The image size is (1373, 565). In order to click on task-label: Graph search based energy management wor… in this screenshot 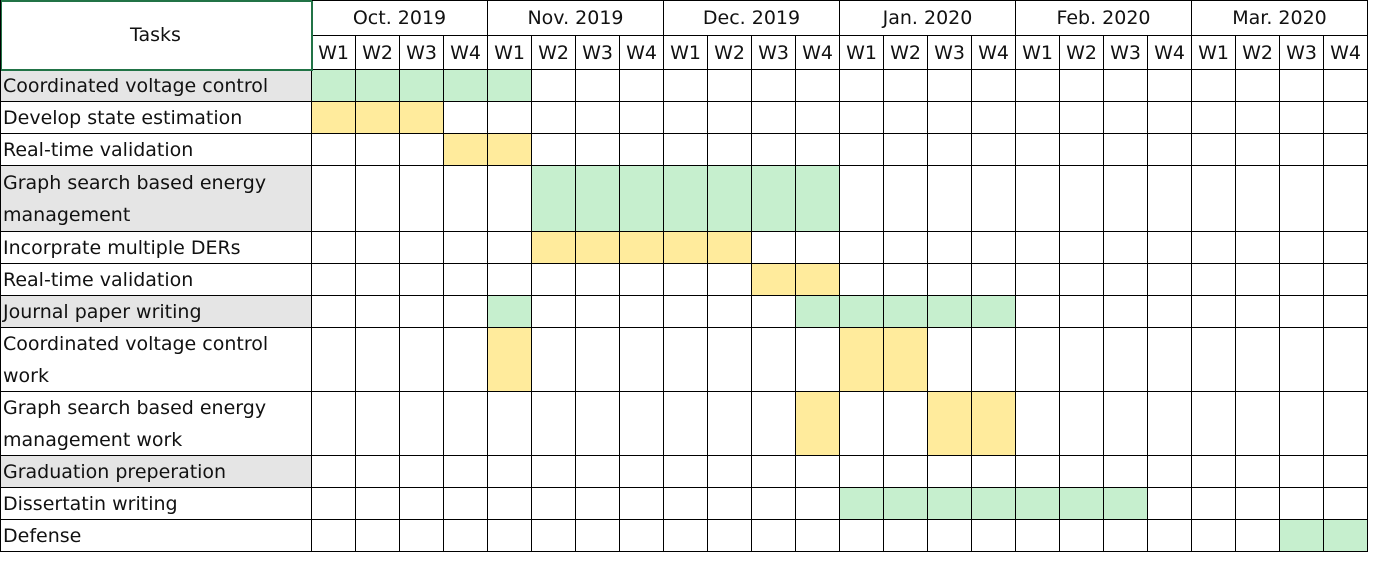, I will do `click(156, 424)`.